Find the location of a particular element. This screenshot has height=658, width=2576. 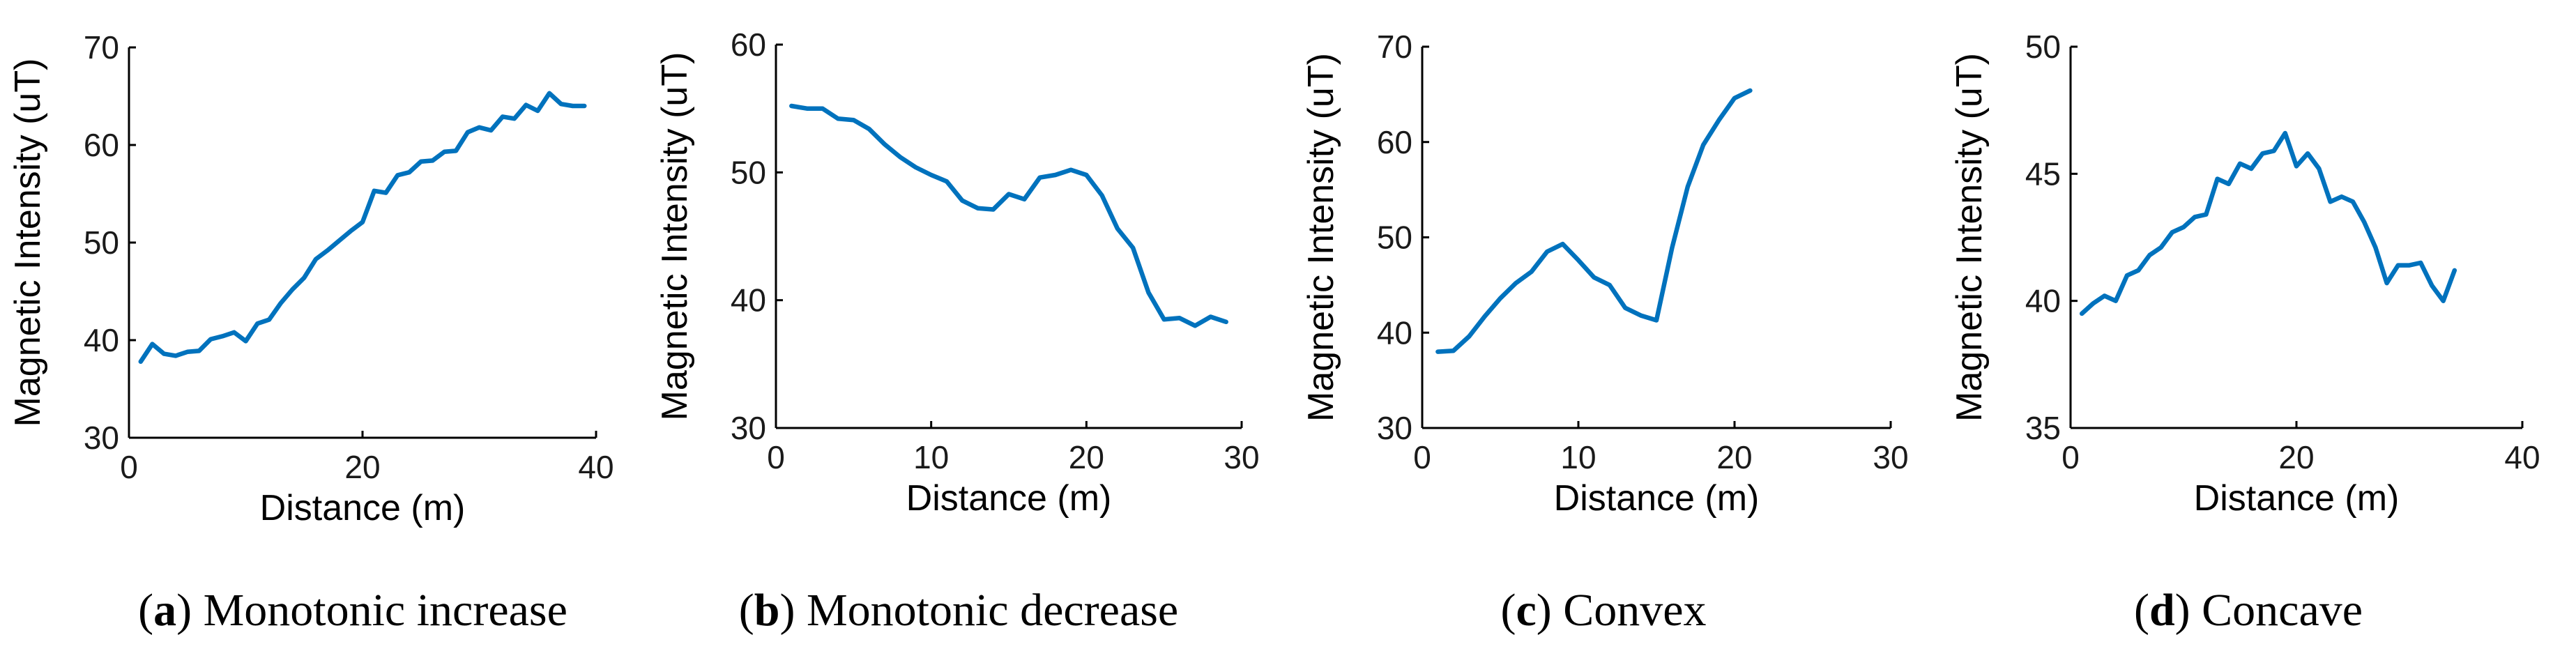

caption-a: (a) Monotonic increase is located at coordinates (352, 610).